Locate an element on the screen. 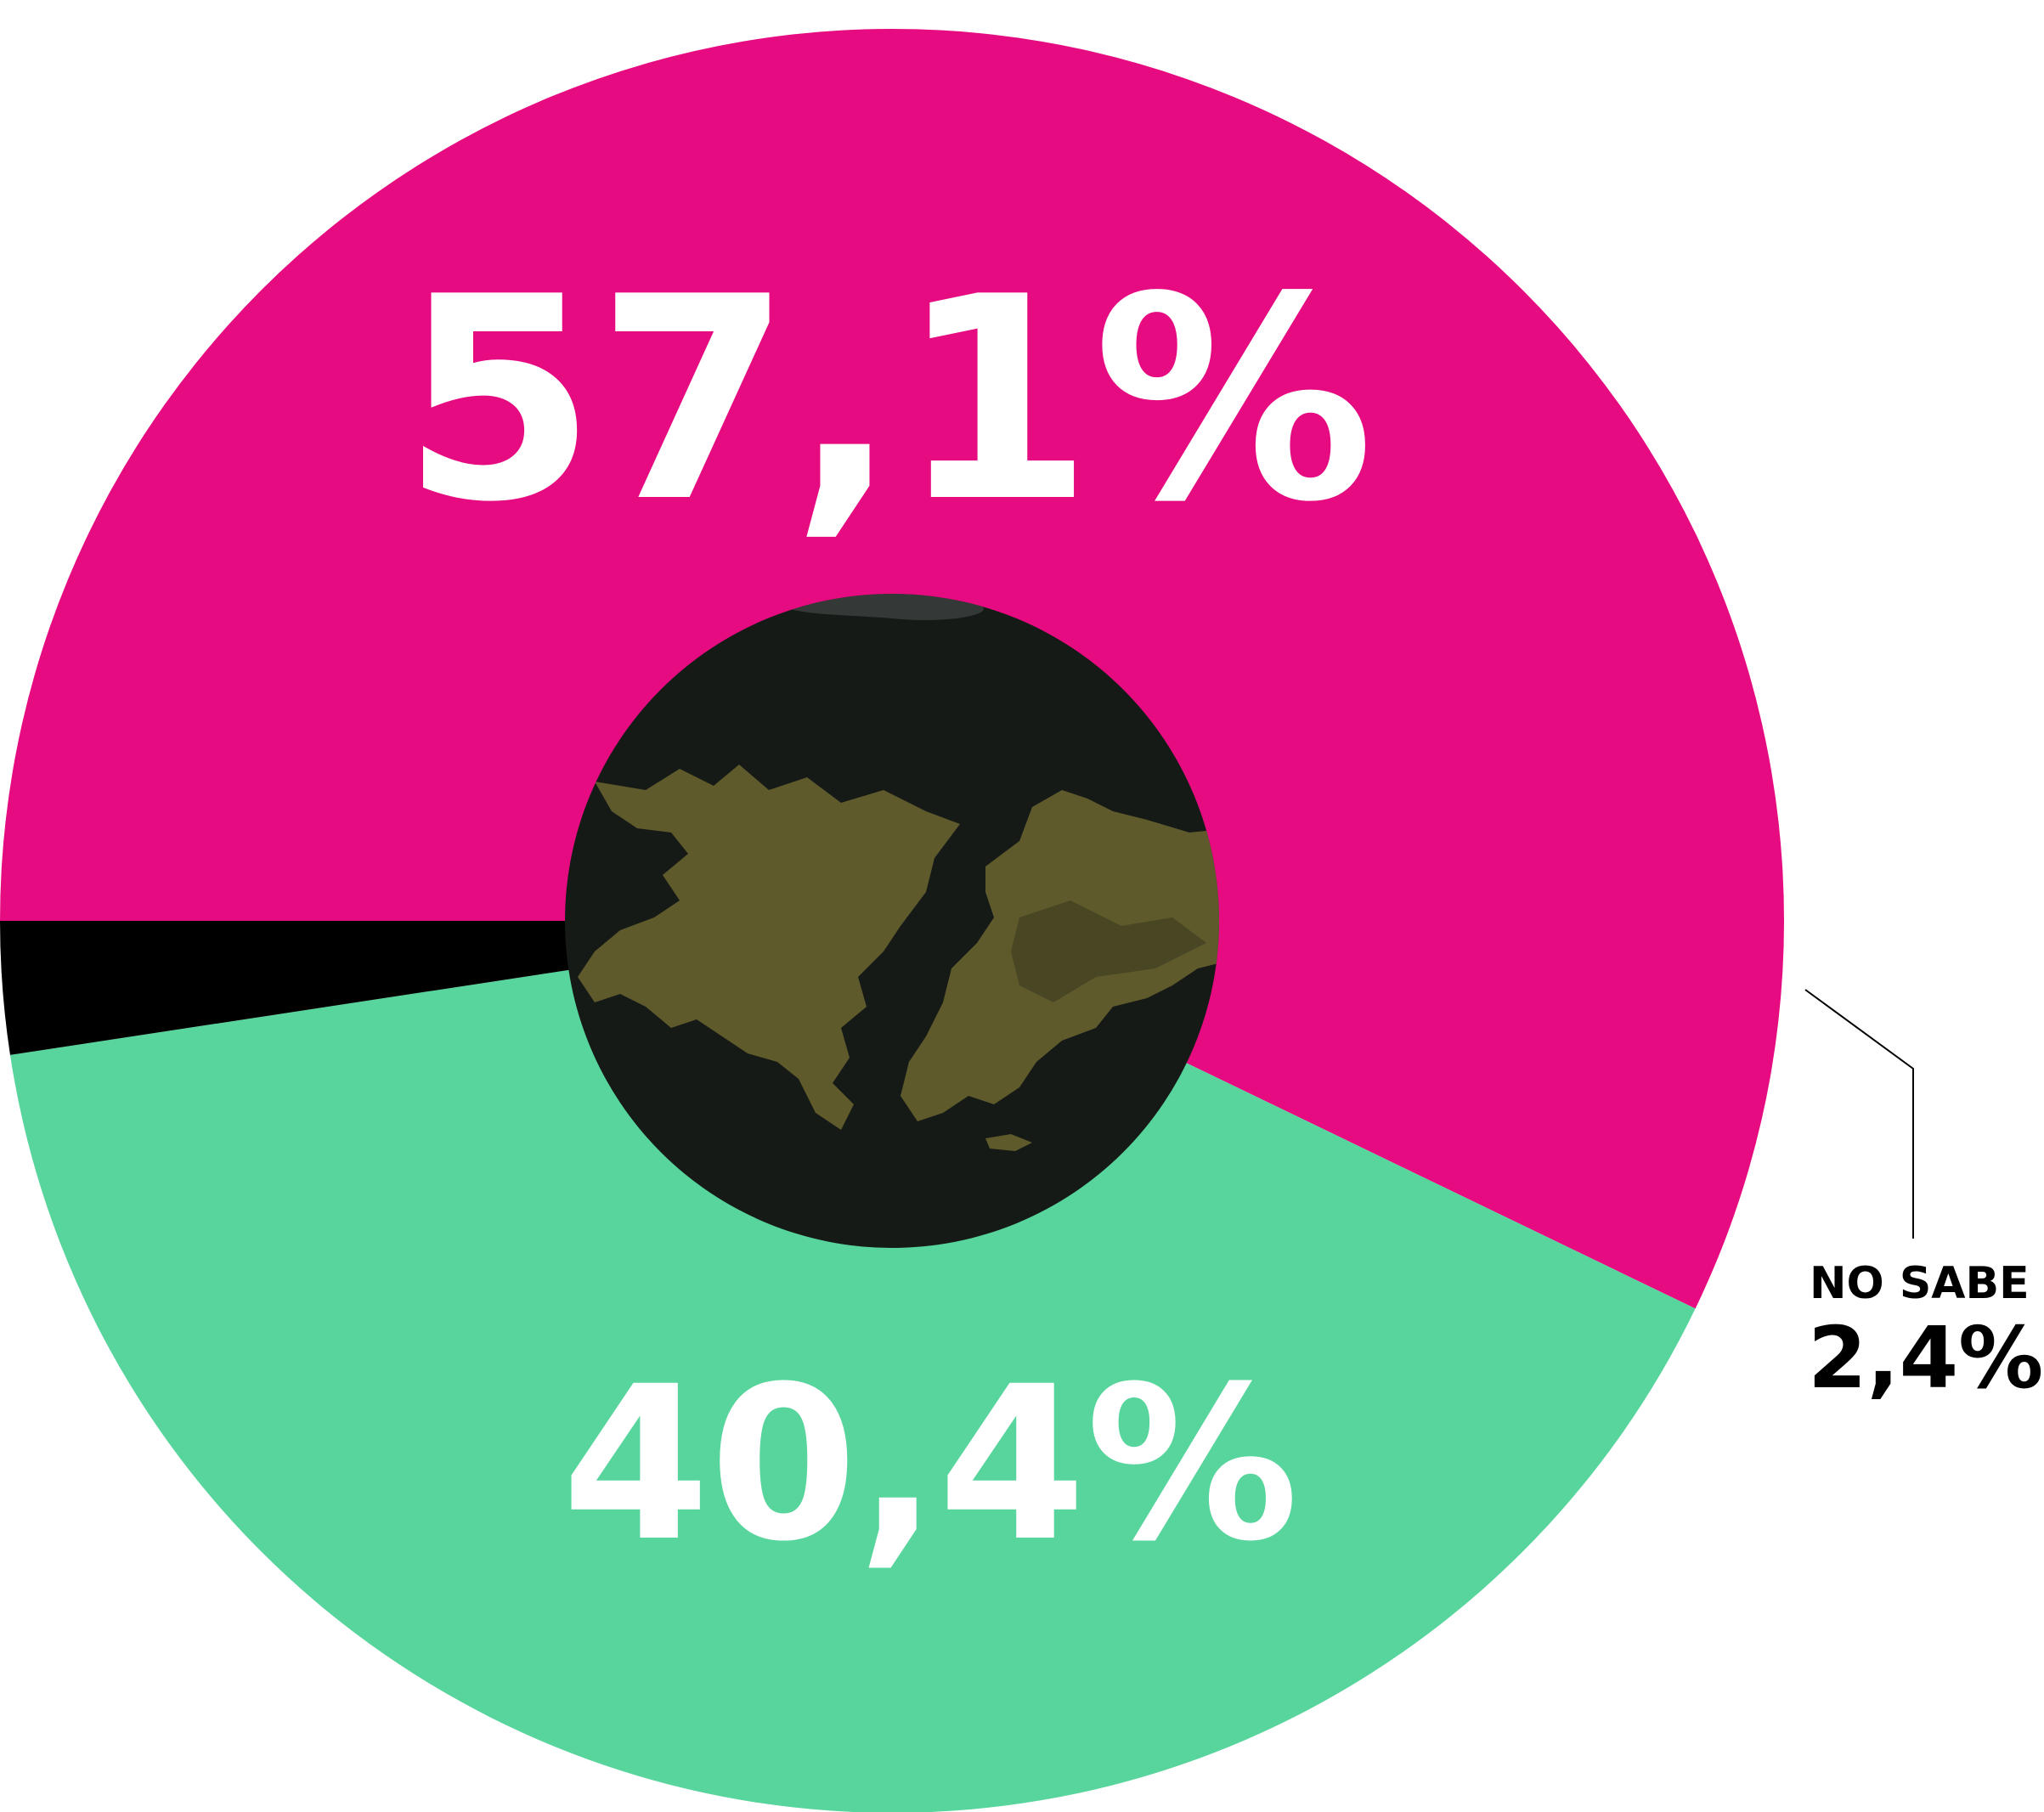 Image resolution: width=2044 pixels, height=1812 pixels. center-image-small-islet is located at coordinates (1008, 1143).